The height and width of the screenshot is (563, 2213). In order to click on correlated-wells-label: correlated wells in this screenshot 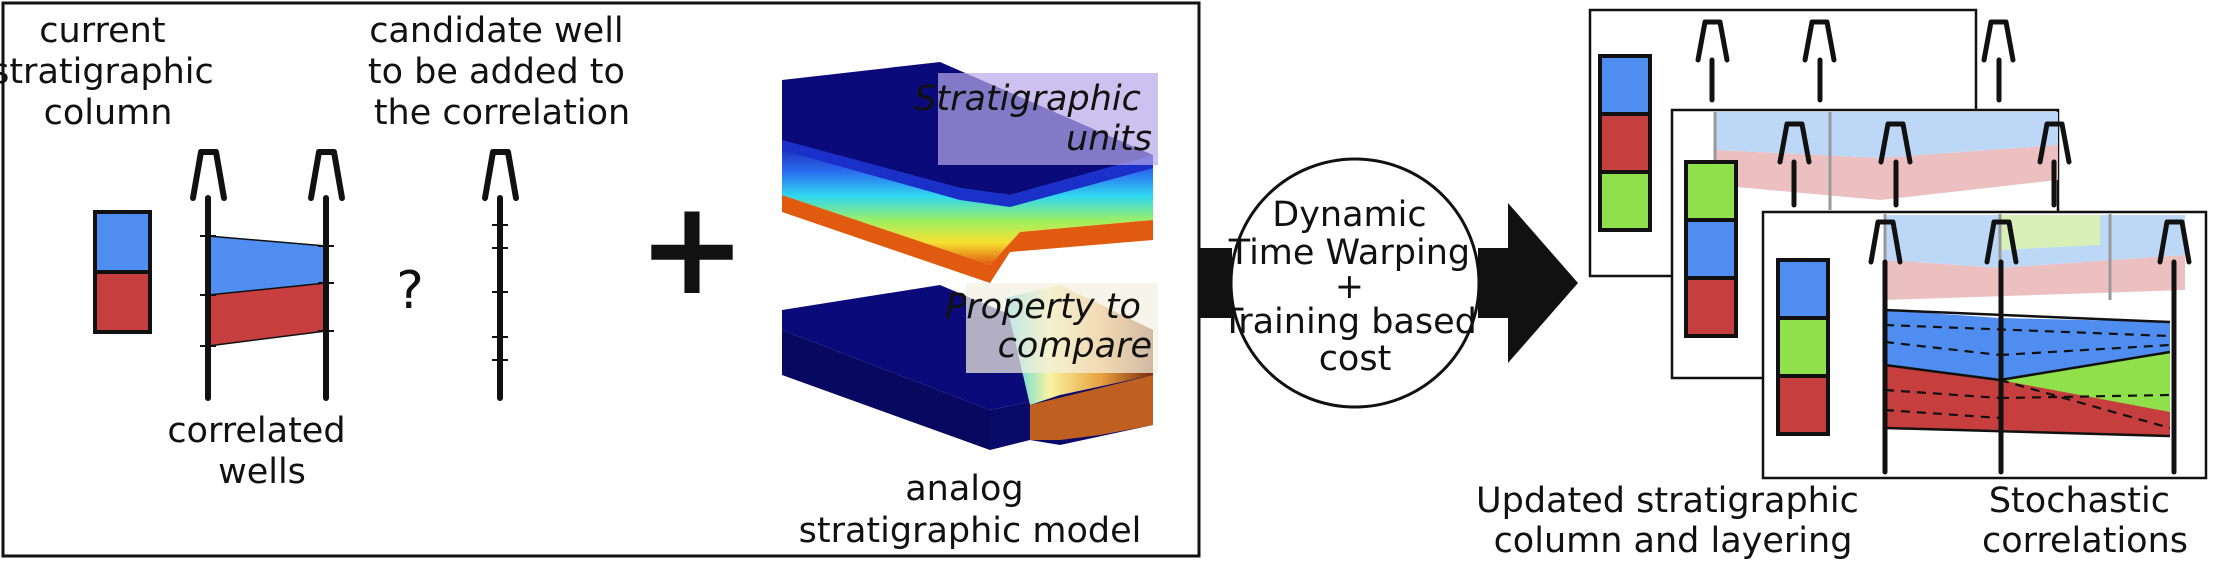, I will do `click(261, 451)`.